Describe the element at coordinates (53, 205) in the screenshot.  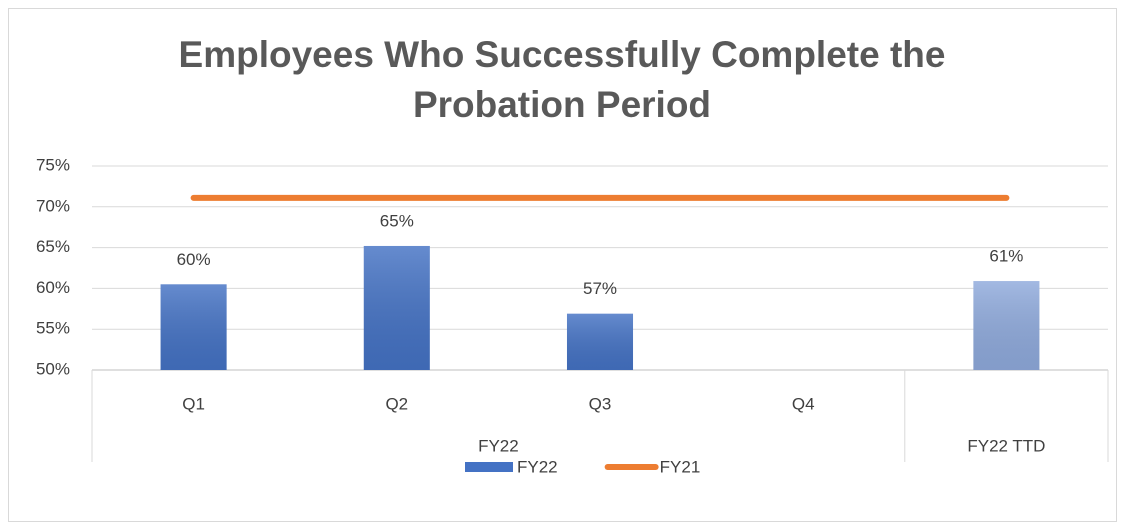
I see `y-tick-label: 70%` at that location.